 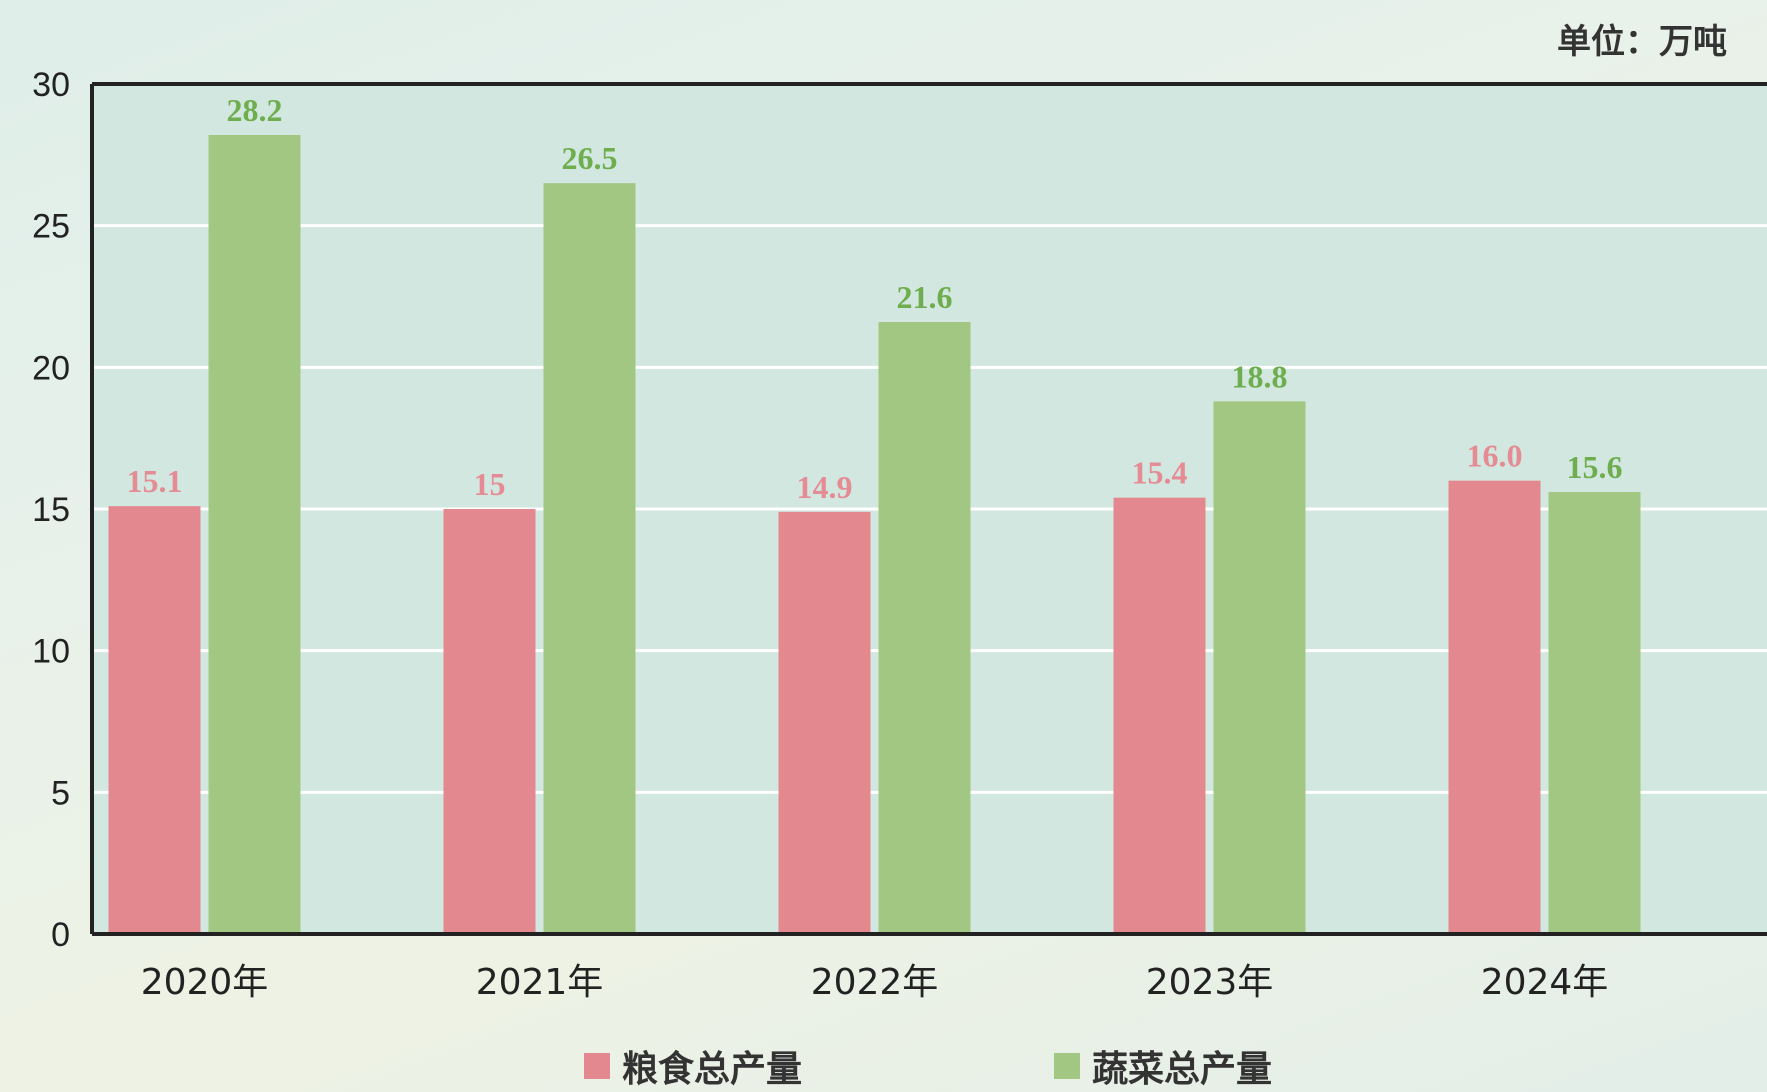 I want to click on legend-item-vegetable: 蔬菜总产量, so click(x=1163, y=1066).